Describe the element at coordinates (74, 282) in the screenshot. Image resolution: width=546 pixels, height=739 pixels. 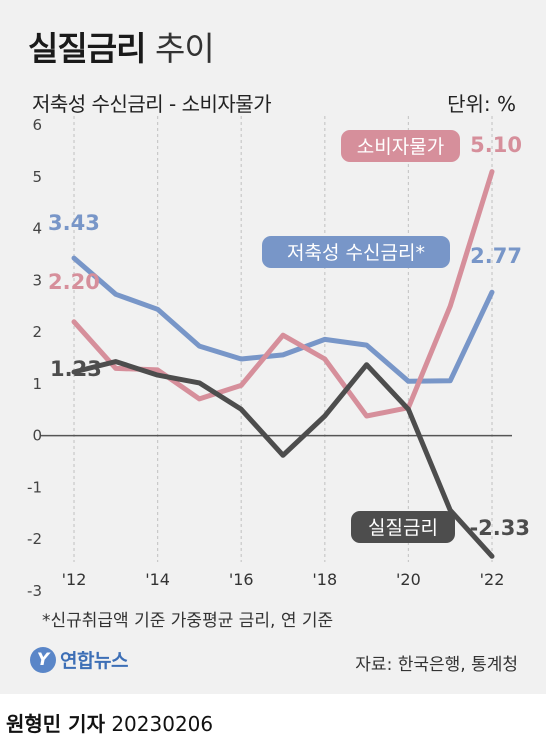
I see `data-label-cpi-start: 2.20` at that location.